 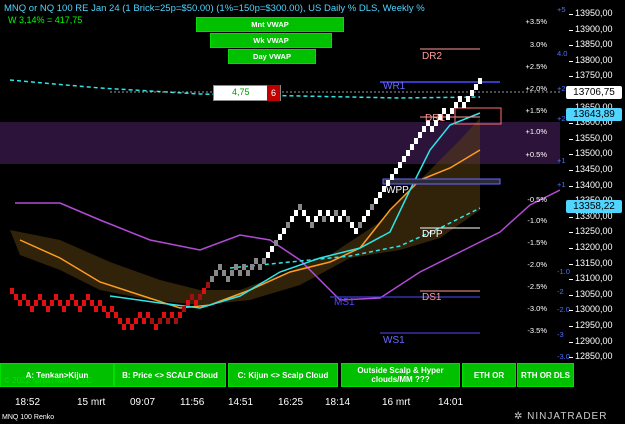 What do you see at coordinates (432, 297) in the screenshot?
I see `pivot-ds1: DS1` at bounding box center [432, 297].